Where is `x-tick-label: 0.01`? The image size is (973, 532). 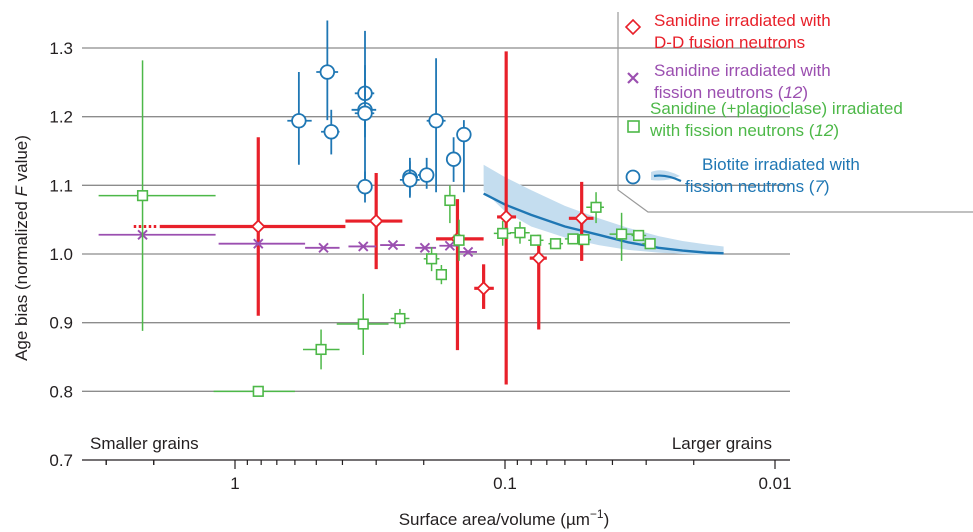 x-tick-label: 0.01 is located at coordinates (774, 483).